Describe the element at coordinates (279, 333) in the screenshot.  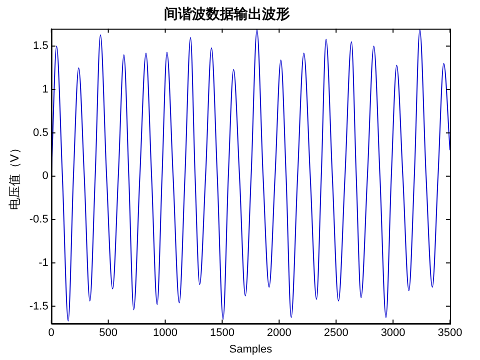
I see `x-tick-label: 2000` at that location.